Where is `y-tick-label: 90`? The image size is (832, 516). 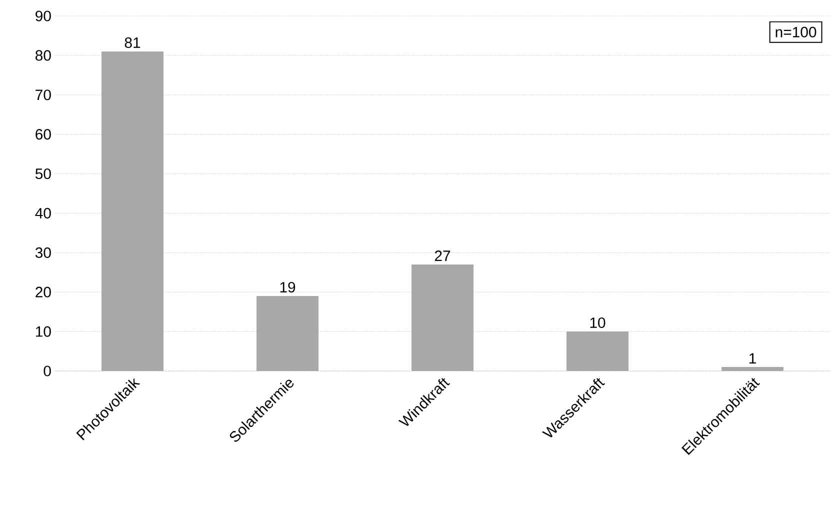 y-tick-label: 90 is located at coordinates (43, 16).